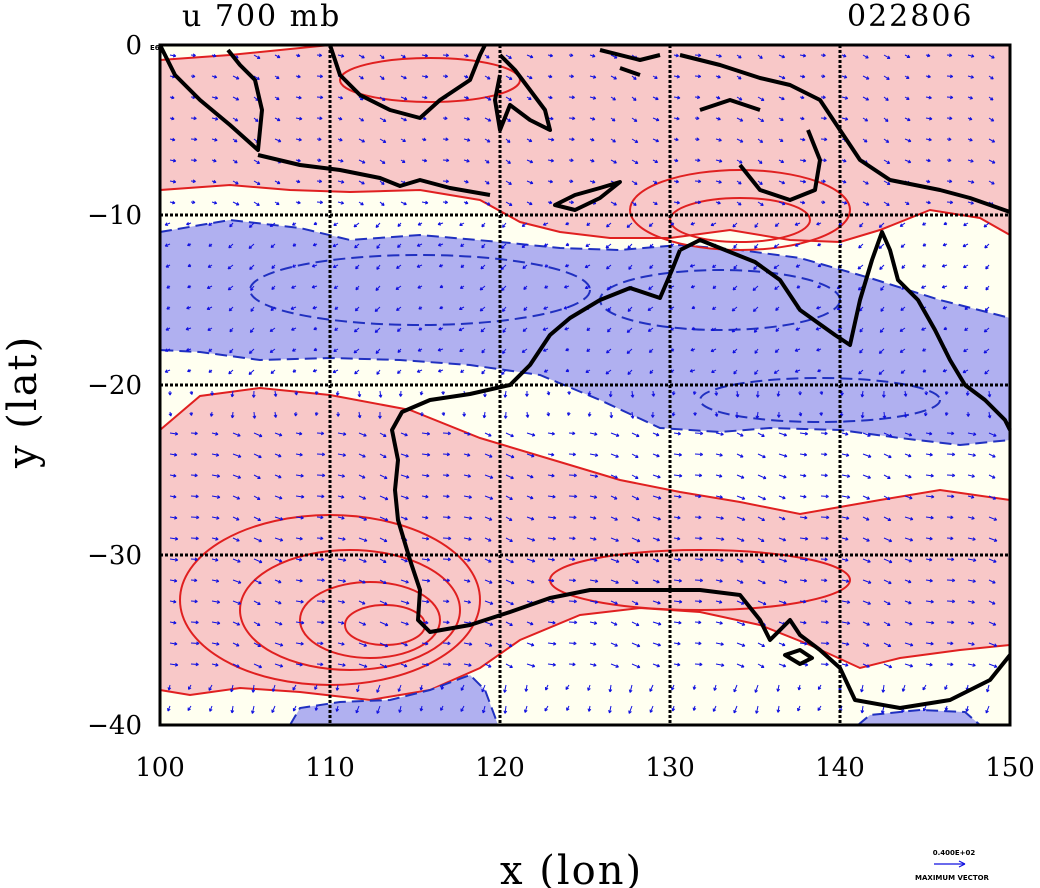 Image resolution: width=1040 pixels, height=888 pixels. I want to click on y-tick-label: −20, so click(114, 386).